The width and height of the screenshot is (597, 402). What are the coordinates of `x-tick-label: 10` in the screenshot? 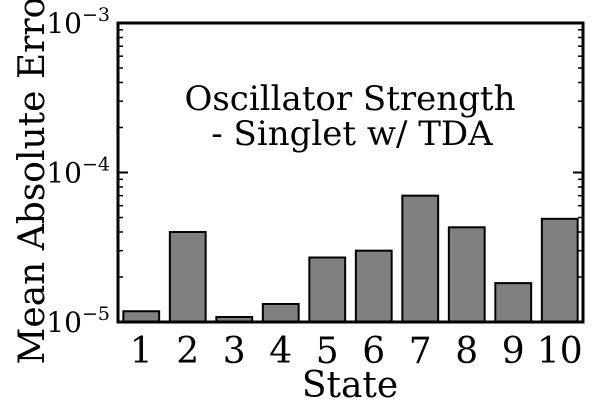 It's located at (560, 351).